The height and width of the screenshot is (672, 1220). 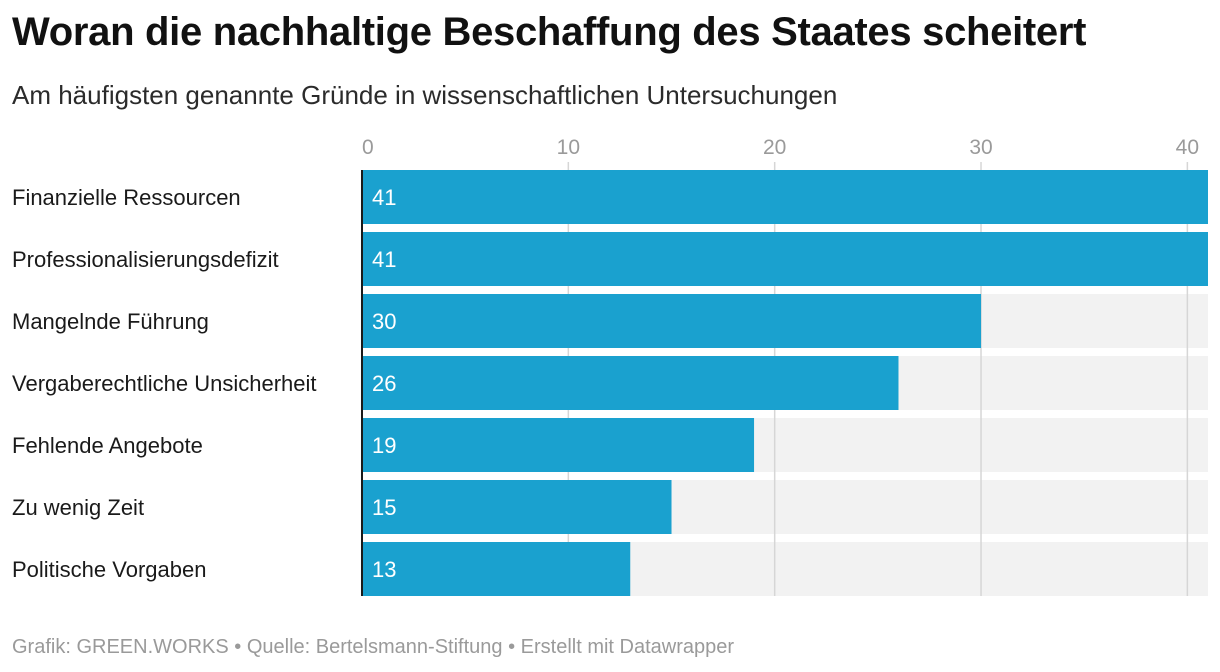 I want to click on category-label: Finanzielle Ressourcen, so click(x=126, y=197).